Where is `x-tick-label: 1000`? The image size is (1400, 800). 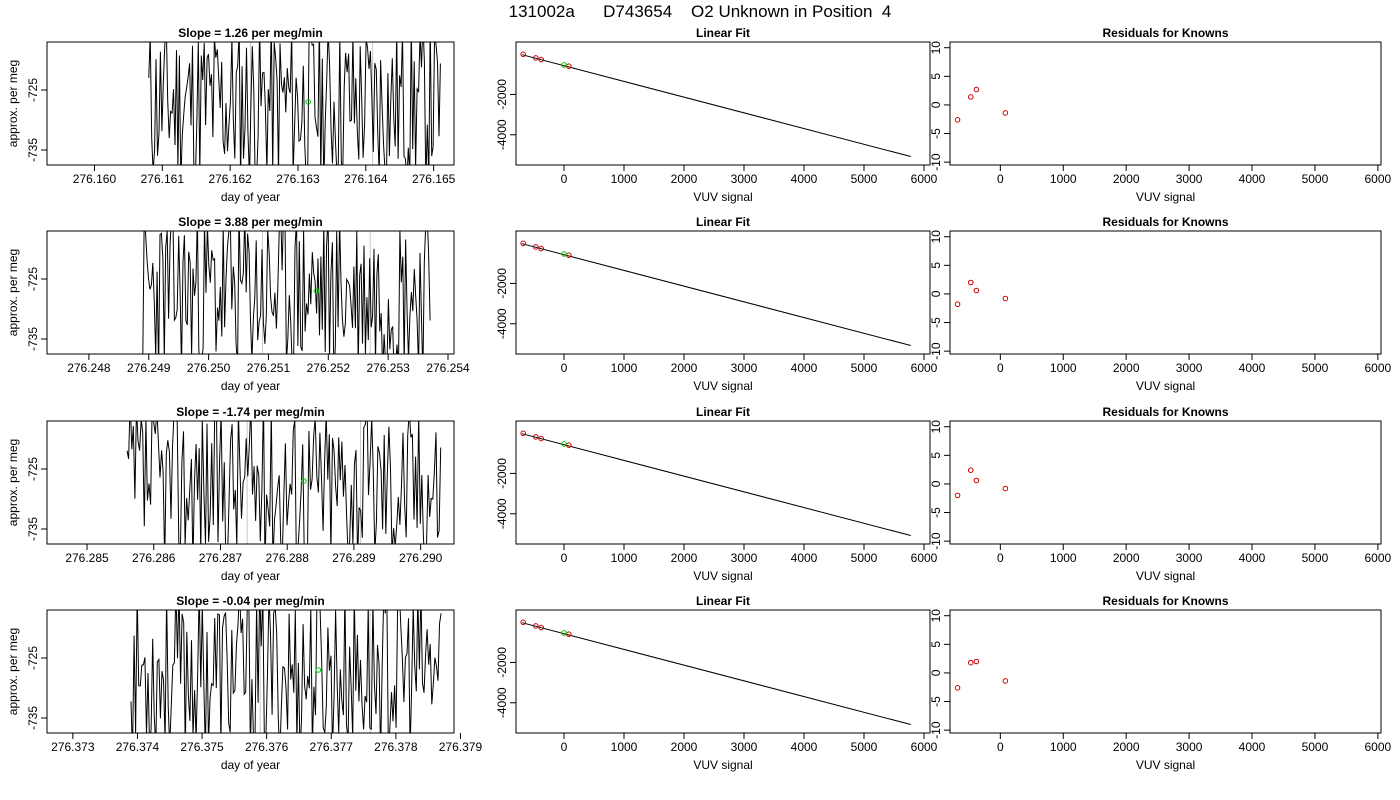 x-tick-label: 1000 is located at coordinates (1063, 558).